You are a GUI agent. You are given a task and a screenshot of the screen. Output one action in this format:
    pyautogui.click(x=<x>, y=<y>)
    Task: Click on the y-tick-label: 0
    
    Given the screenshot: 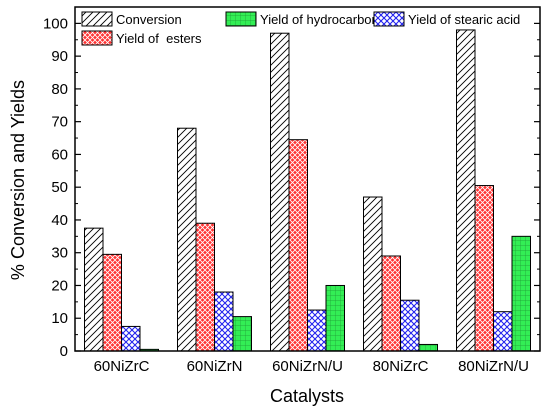 What is the action you would take?
    pyautogui.click(x=64, y=351)
    